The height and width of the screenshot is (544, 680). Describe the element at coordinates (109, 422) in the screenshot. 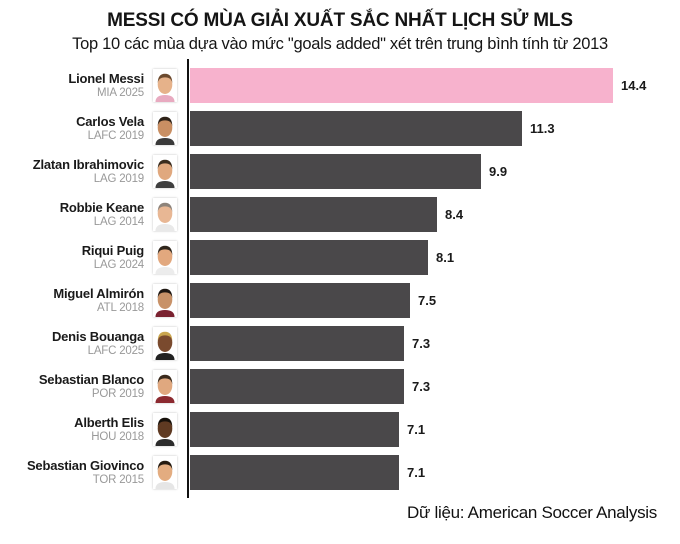

I see `player-name: Alberth Elis` at that location.